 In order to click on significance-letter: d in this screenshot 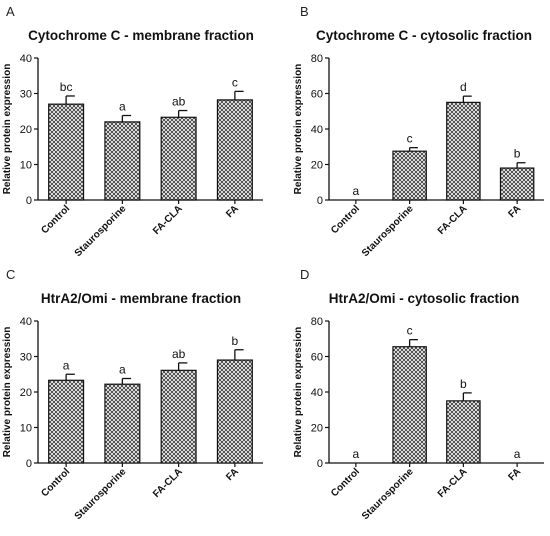, I will do `click(463, 87)`.